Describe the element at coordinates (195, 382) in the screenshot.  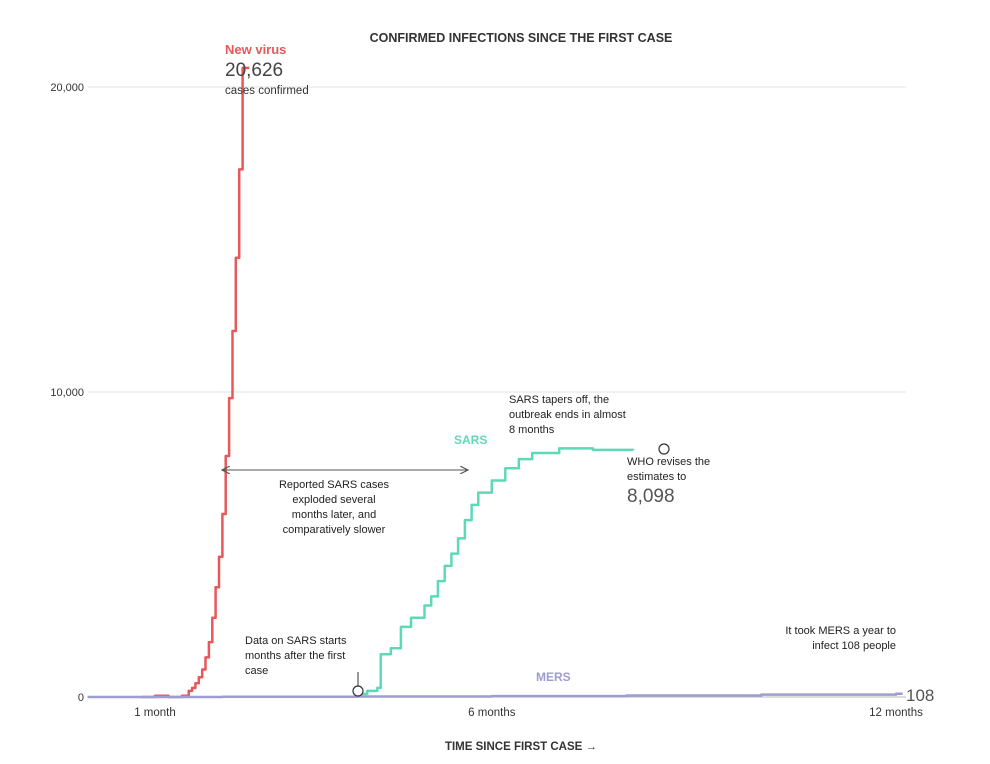
I see `series-line-new-virus` at that location.